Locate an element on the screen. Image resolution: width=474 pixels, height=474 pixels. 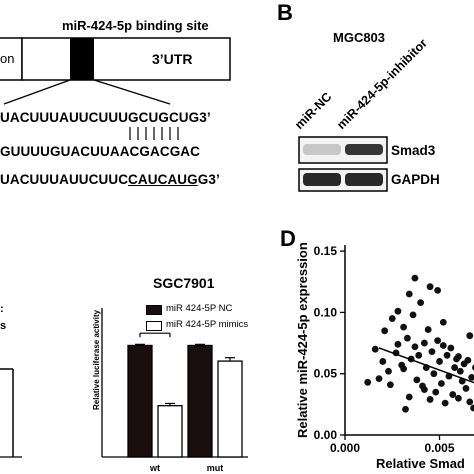
sequence-wt: UACUUUAUUCUUUGCUGCUG3’ is located at coordinates (105, 117).